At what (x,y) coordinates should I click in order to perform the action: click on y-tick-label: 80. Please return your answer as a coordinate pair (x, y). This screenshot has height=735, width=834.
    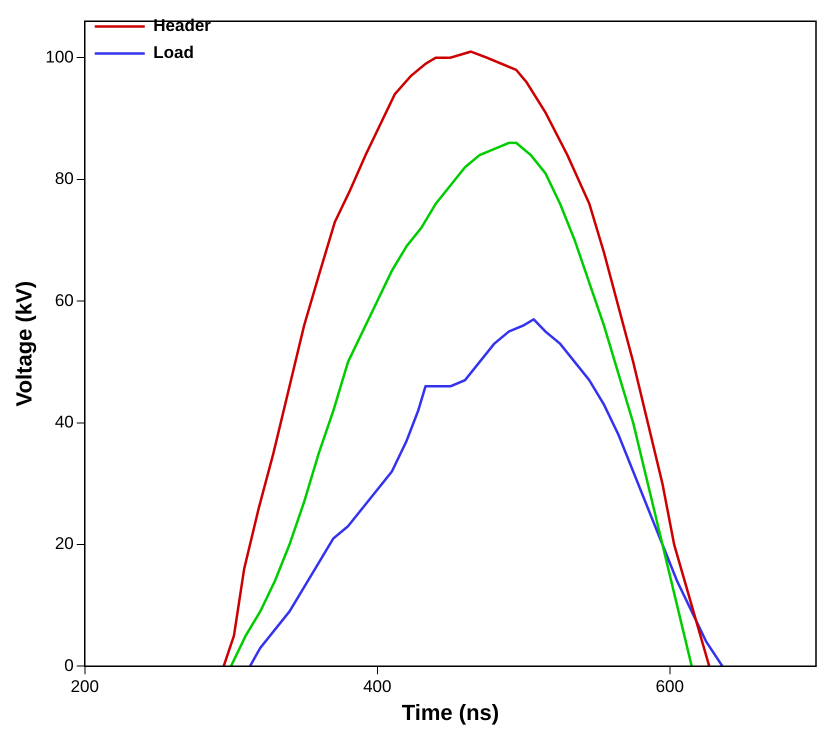
    Looking at the image, I should click on (64, 178).